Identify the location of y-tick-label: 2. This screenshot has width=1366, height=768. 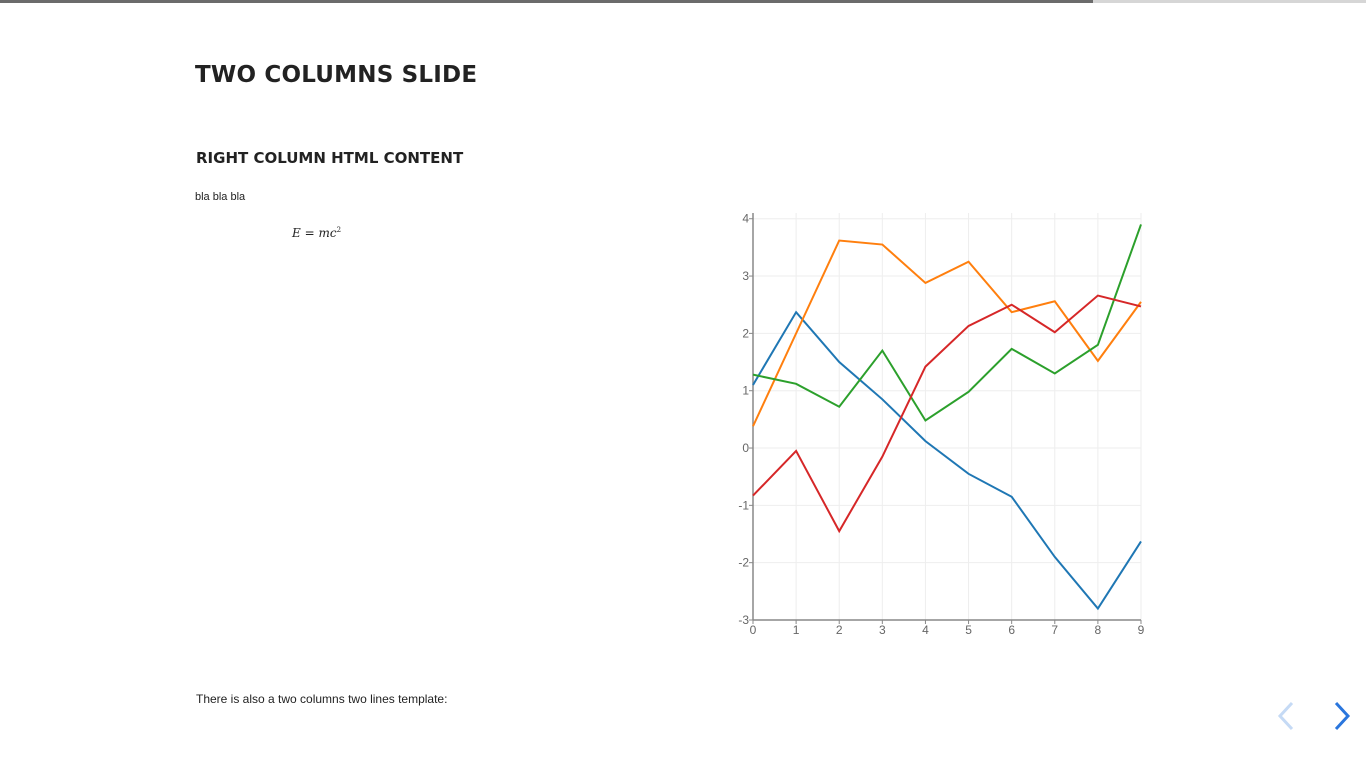
(745, 333).